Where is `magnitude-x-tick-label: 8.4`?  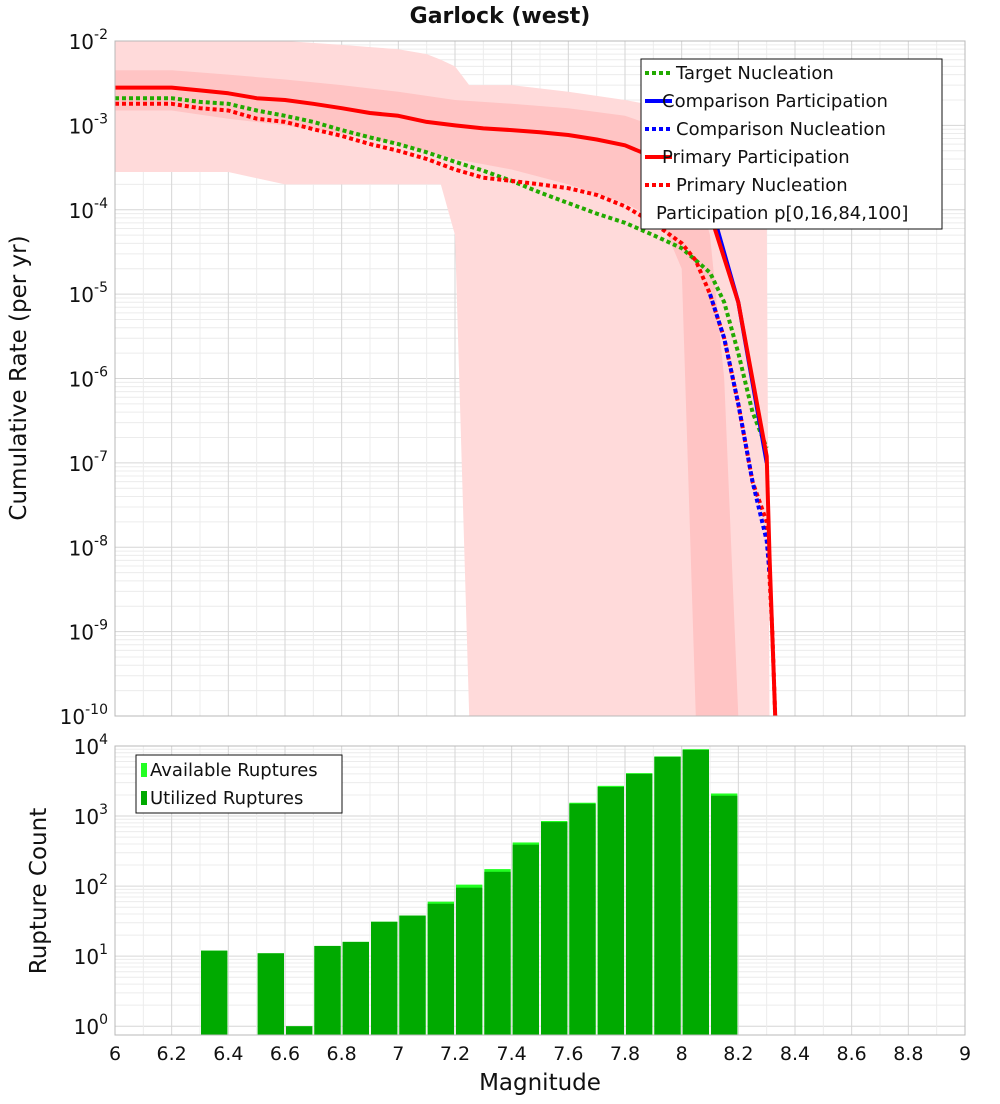 magnitude-x-tick-label: 8.4 is located at coordinates (795, 1054).